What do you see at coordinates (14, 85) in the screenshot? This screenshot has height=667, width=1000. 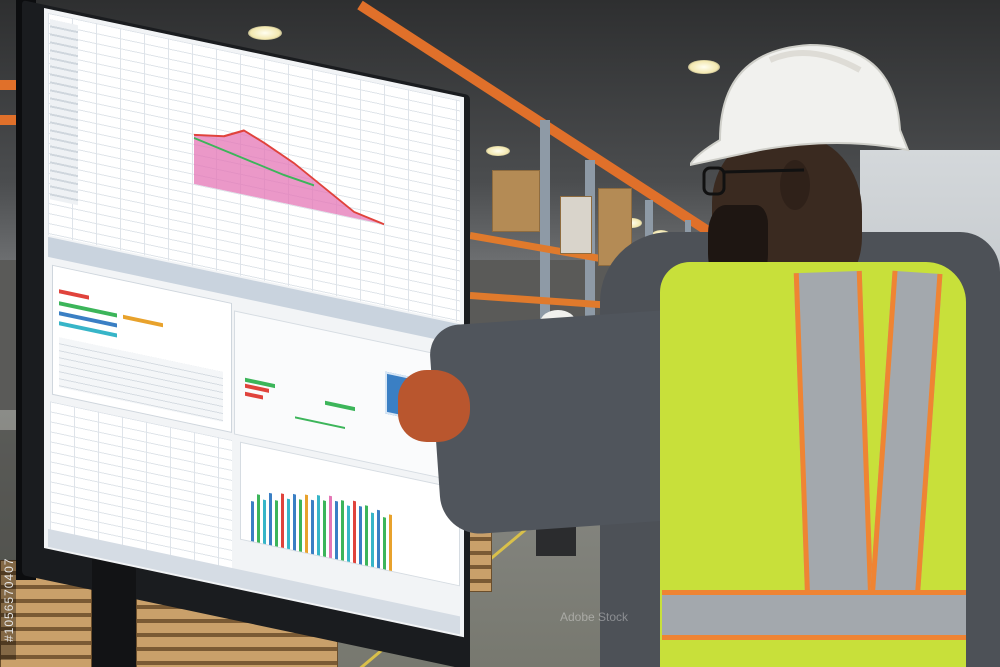 I see `left-orange-beam` at bounding box center [14, 85].